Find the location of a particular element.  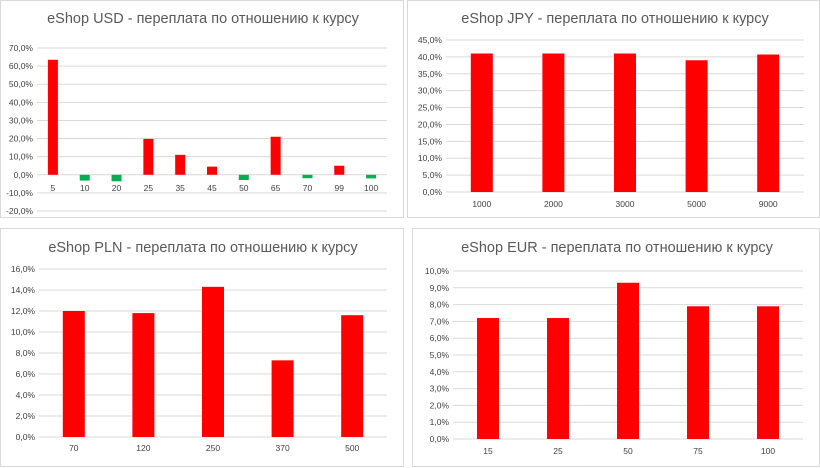

x-tick-label: 45 is located at coordinates (212, 188).